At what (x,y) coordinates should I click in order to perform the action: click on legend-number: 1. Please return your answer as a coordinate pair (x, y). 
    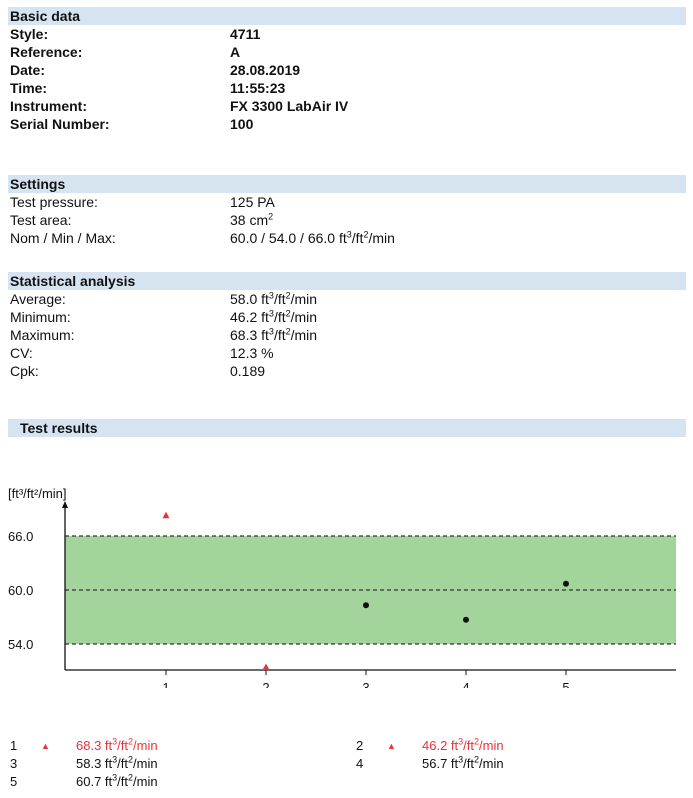
    Looking at the image, I should click on (14, 745).